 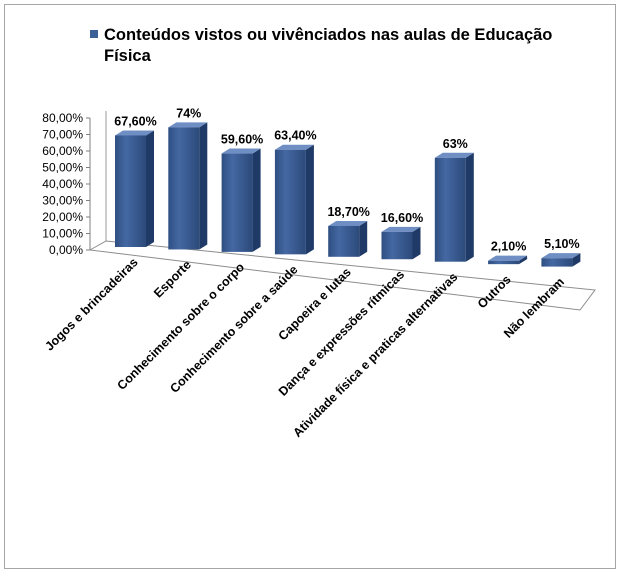 What do you see at coordinates (508, 247) in the screenshot?
I see `data-label: 2,10%` at bounding box center [508, 247].